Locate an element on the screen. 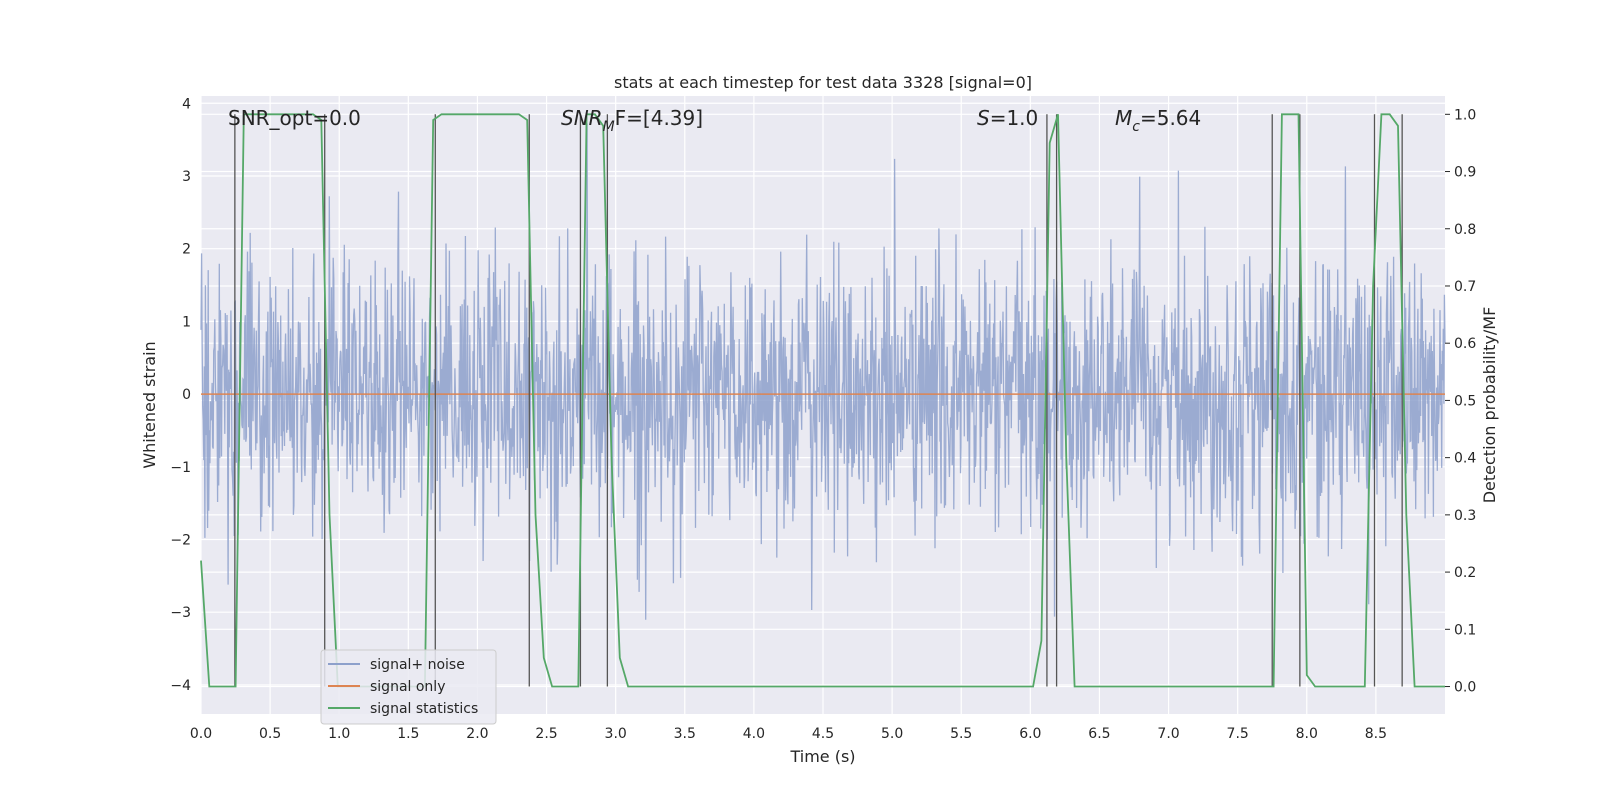 This screenshot has width=1600, height=800. x-tick-label-10: 5.0 is located at coordinates (892, 734).